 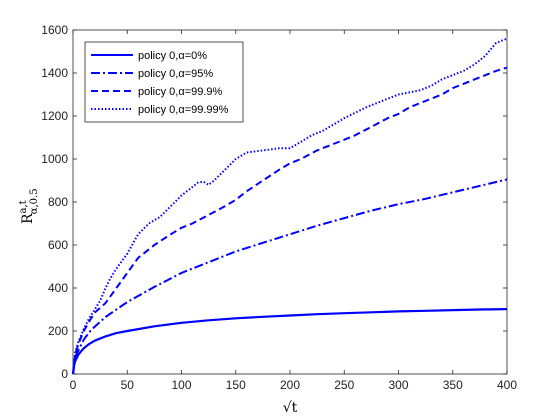 I want to click on x-tick-label: 350, so click(x=453, y=385).